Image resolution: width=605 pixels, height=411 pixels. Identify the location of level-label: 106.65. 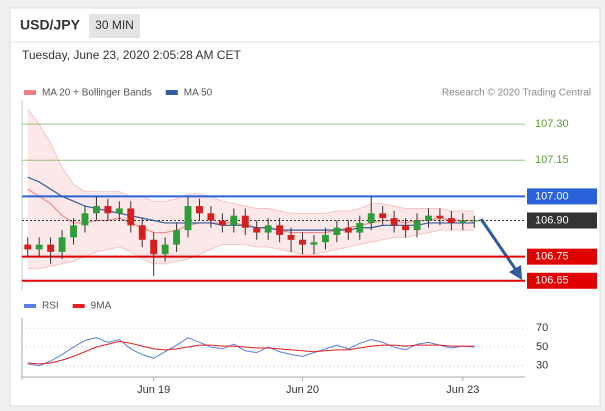
(552, 281).